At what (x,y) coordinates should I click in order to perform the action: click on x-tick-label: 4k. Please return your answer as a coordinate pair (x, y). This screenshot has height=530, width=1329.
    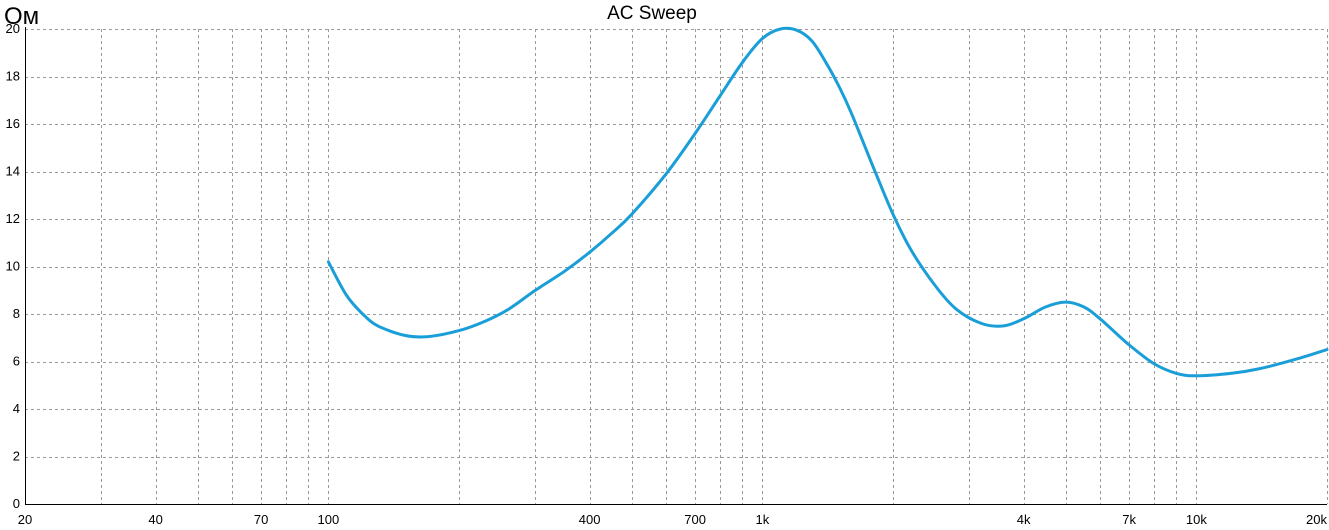
    Looking at the image, I should click on (1024, 519).